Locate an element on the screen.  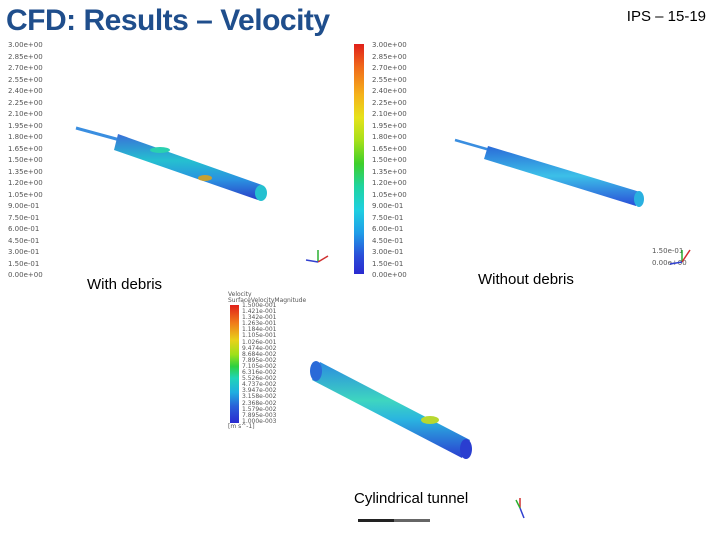
bottom-legend-value: 5.526e-002 is located at coordinates (259, 379).